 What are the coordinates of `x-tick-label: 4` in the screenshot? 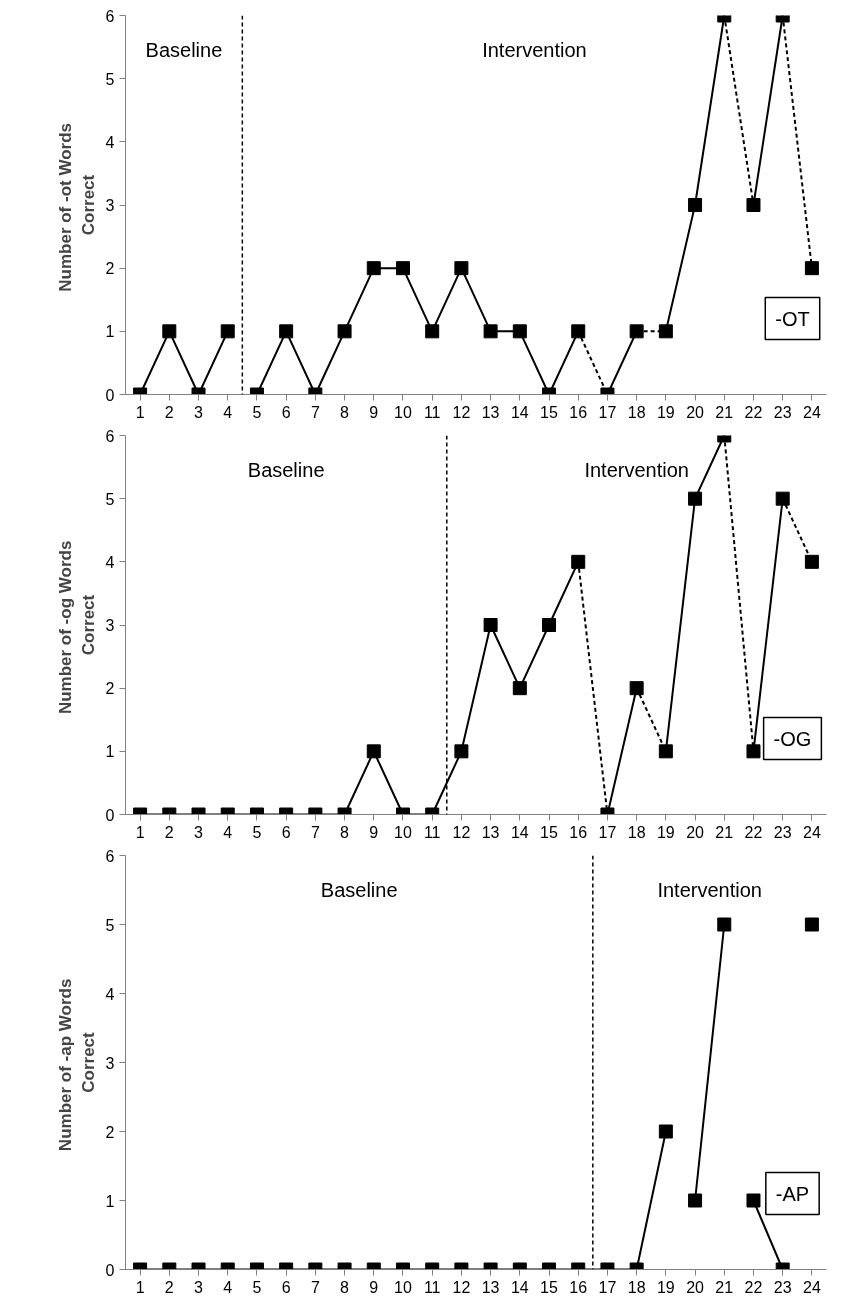 It's located at (228, 832).